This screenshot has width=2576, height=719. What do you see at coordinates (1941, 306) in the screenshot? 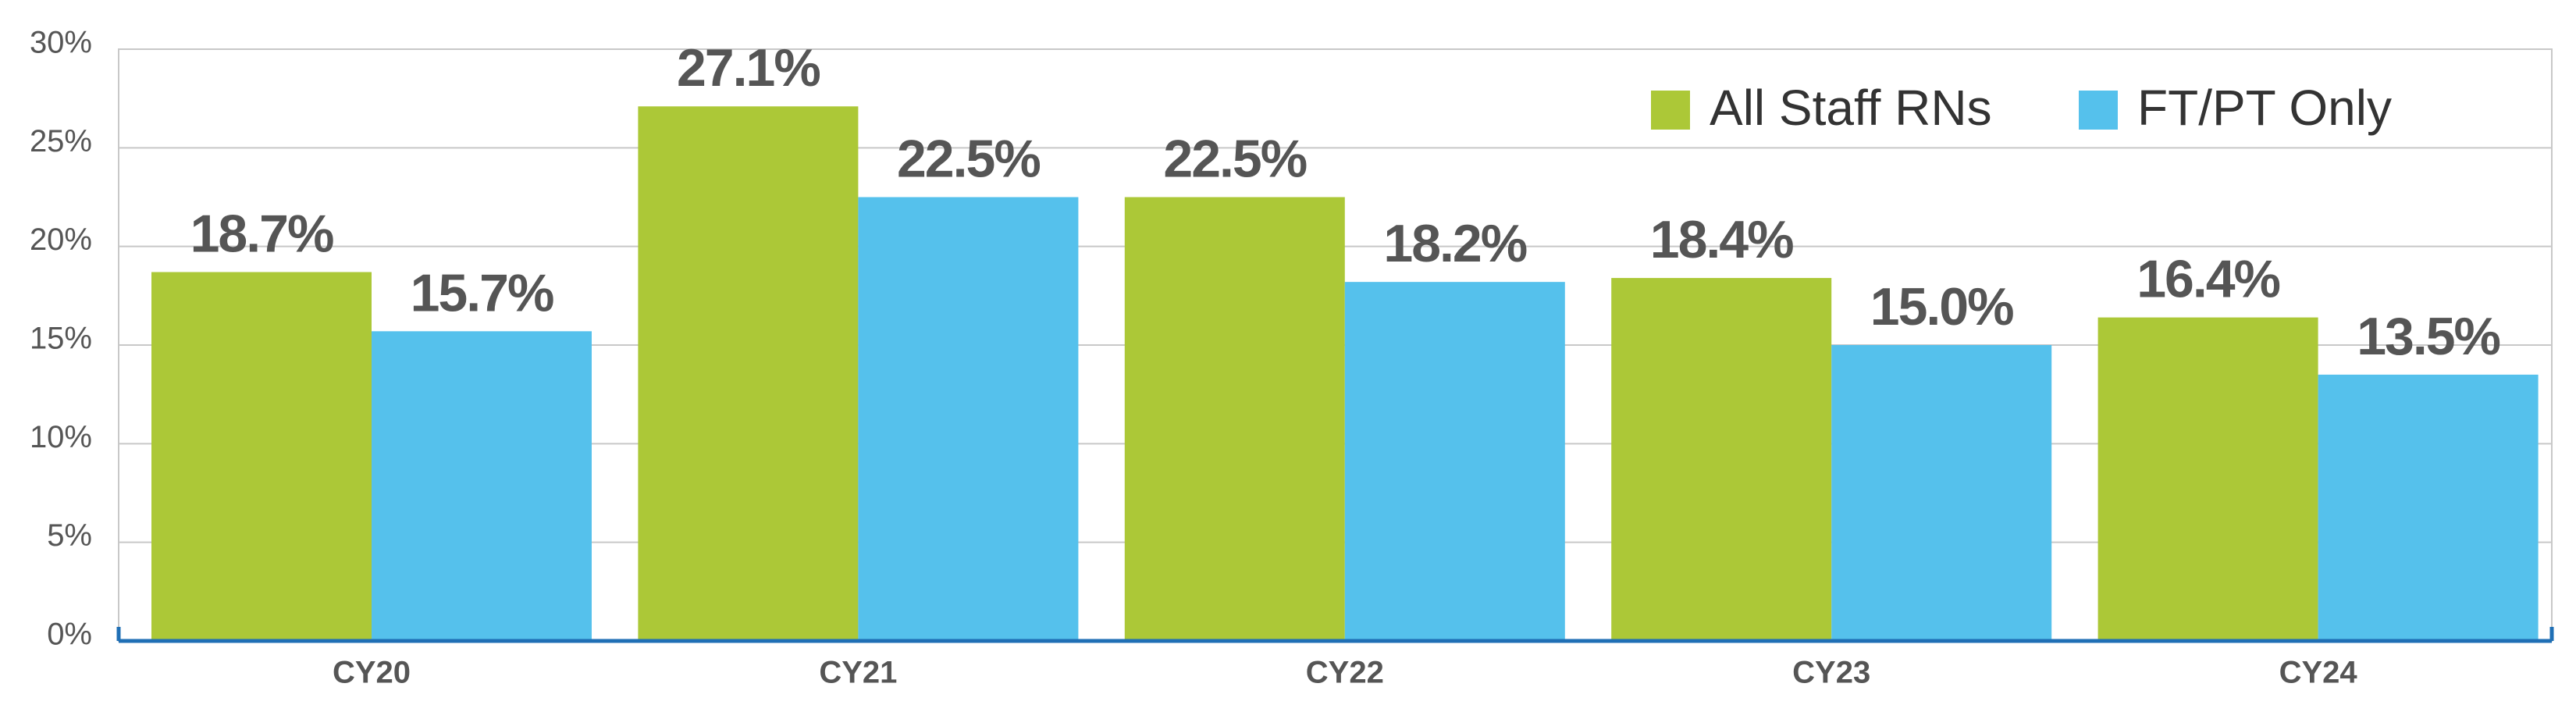
I see `value-label: 15.0%` at bounding box center [1941, 306].